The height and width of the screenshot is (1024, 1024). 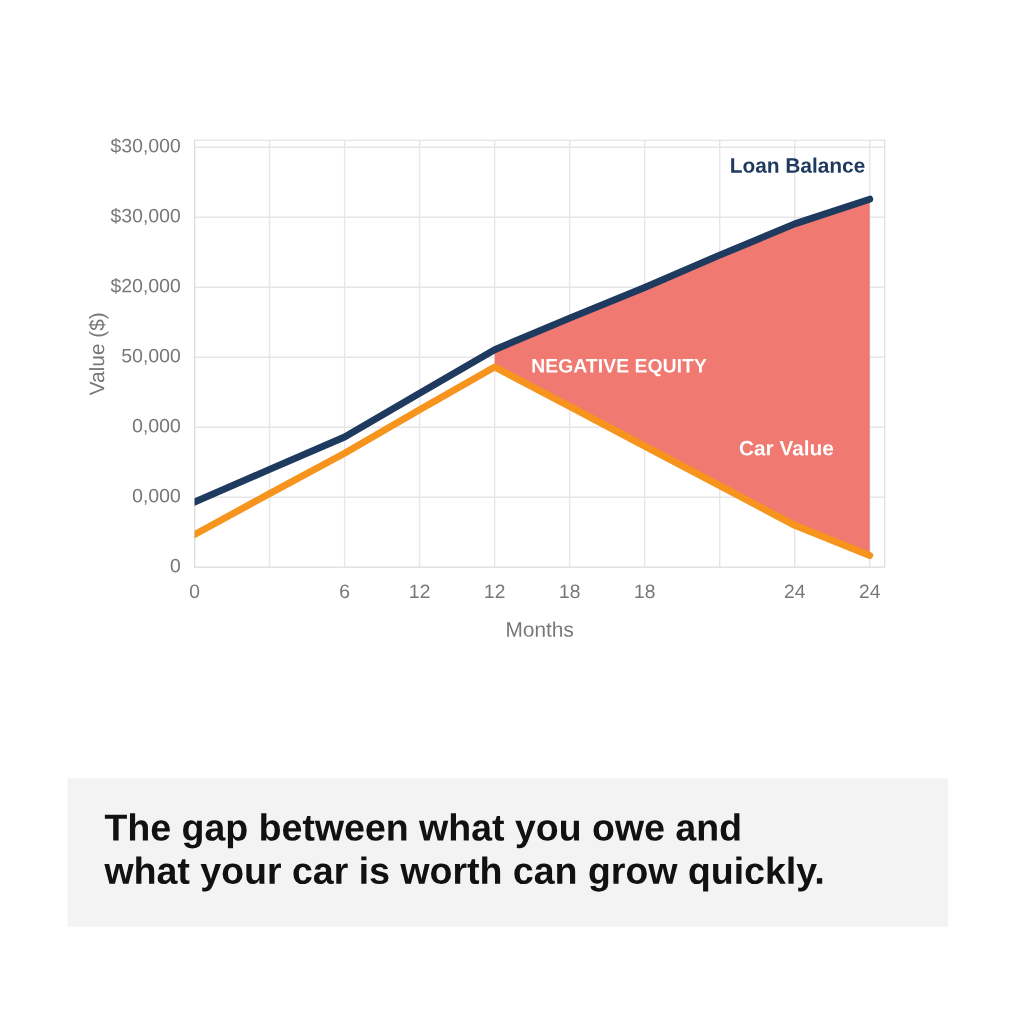 I want to click on series-label: Car Value, so click(x=786, y=448).